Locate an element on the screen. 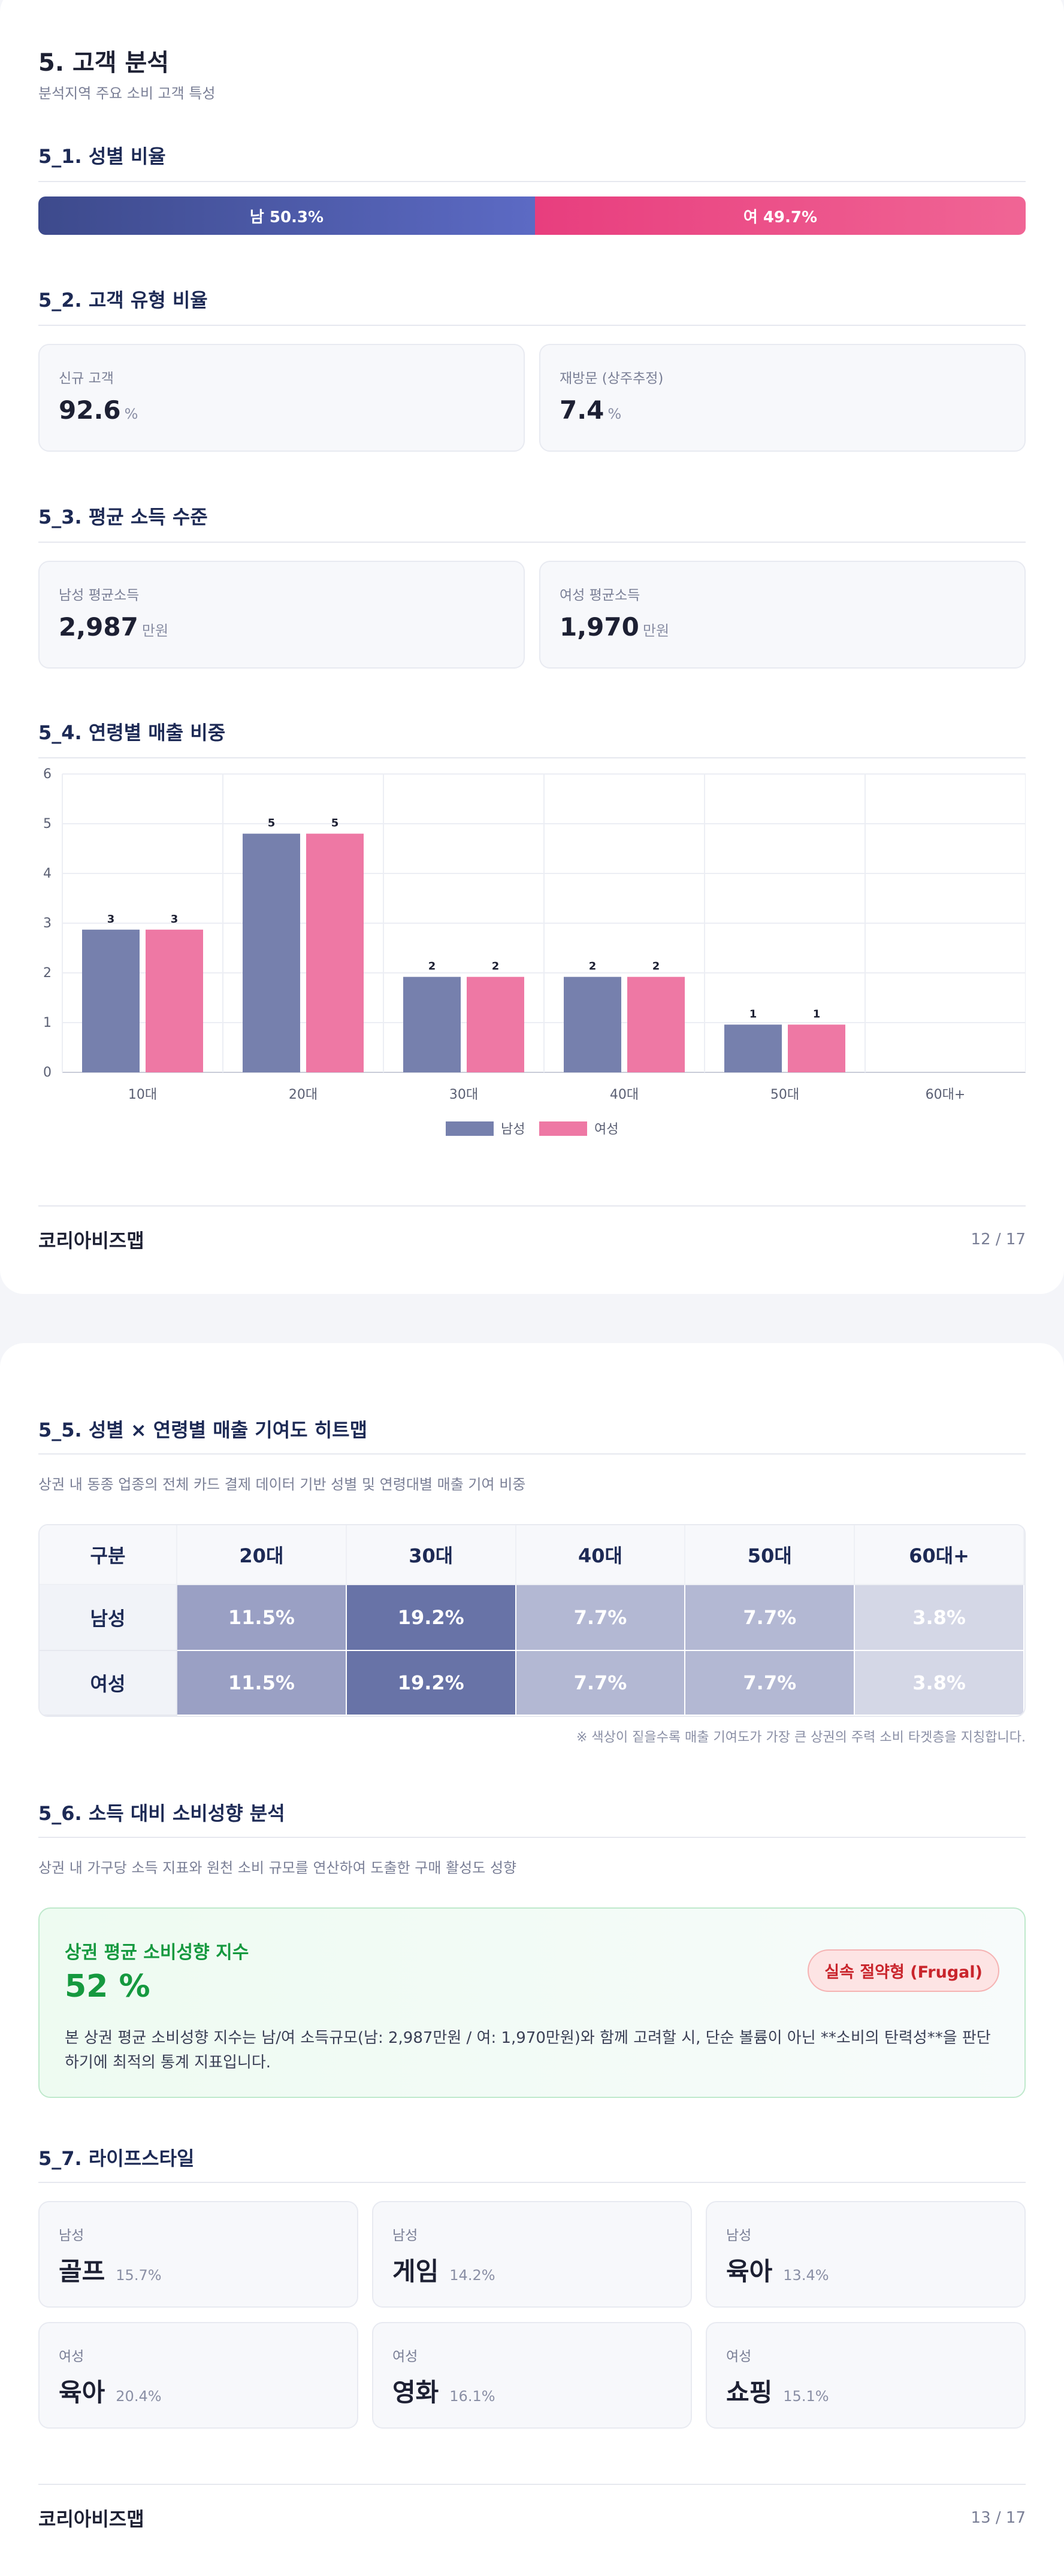 Image resolution: width=1064 pixels, height=2576 pixels. age-sales-chart-svg: 0 1 2 3 4 5 6 3 3 10대 5 5 20대 2 2 30대 2 2 40대 1 1 50대 60대+ 남성 여성 is located at coordinates (534, 952).